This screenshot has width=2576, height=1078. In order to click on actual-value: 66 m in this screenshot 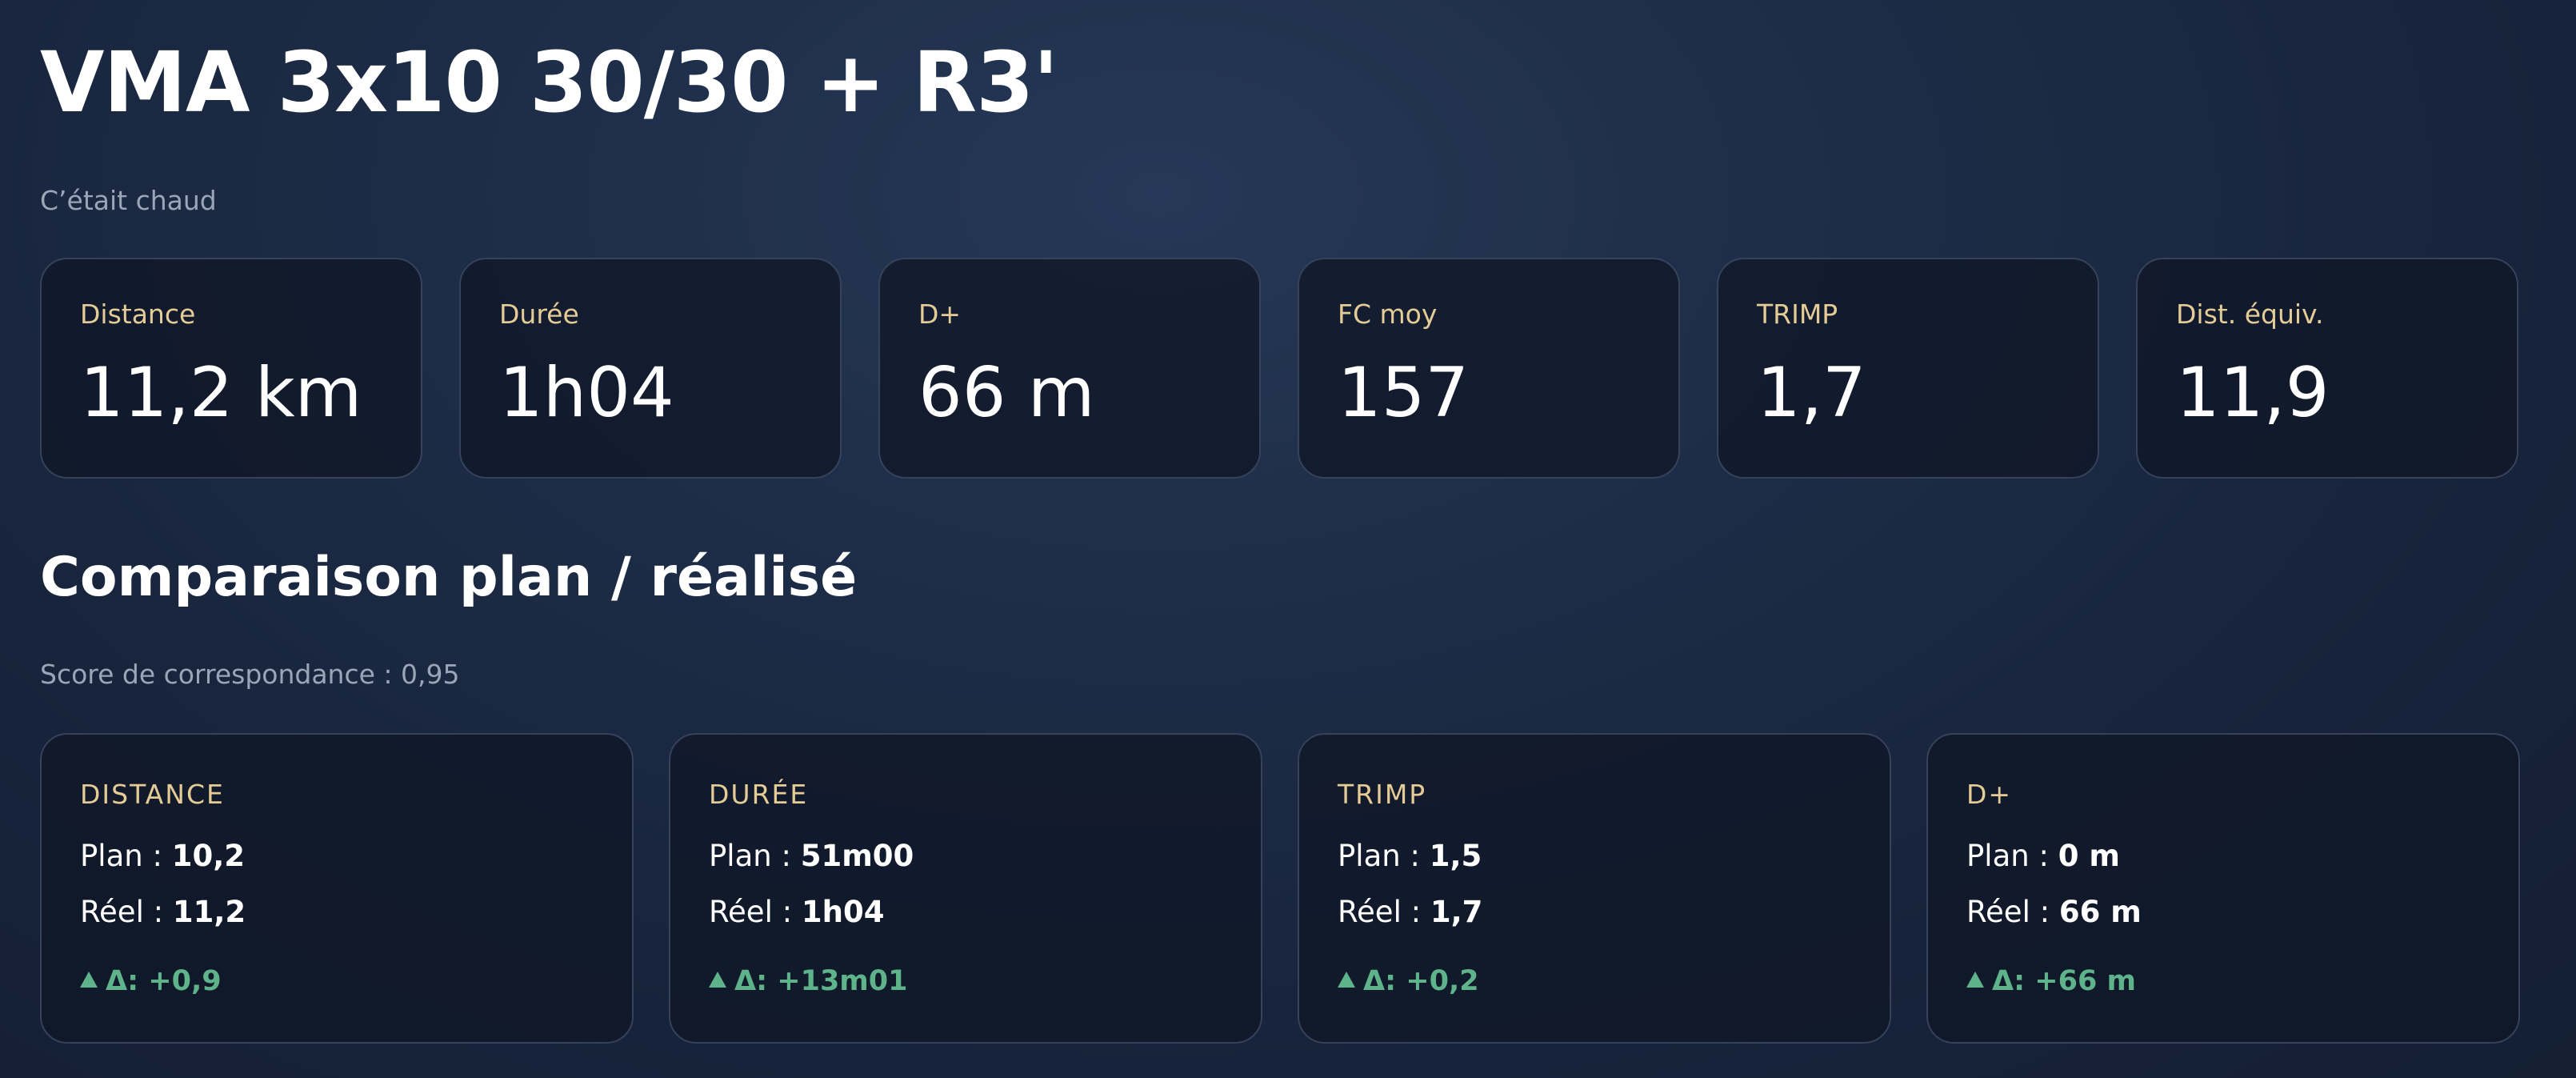, I will do `click(2100, 912)`.